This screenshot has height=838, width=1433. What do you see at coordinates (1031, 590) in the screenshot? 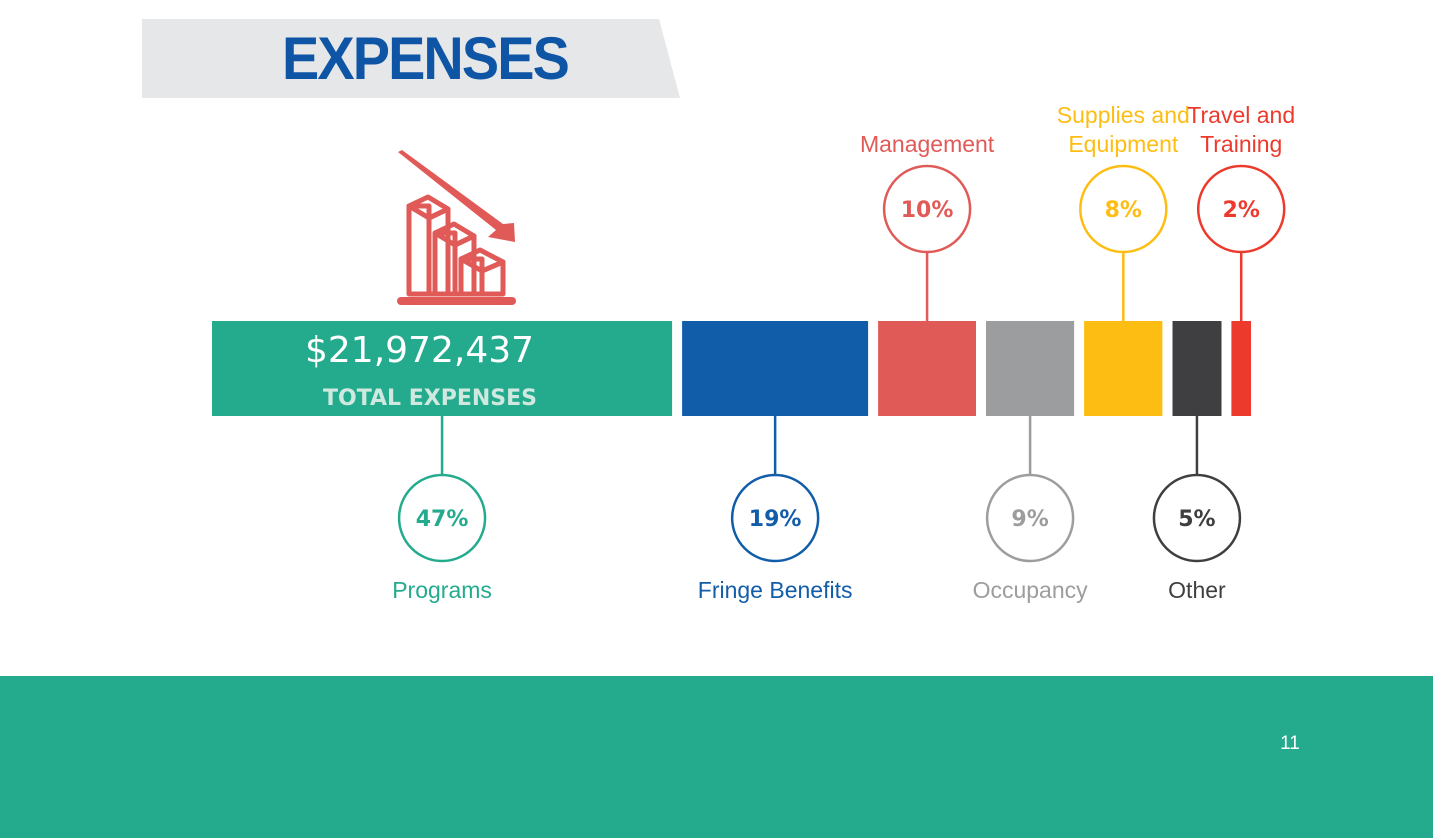
I see `category-label-occupancy: Occupancy` at bounding box center [1031, 590].